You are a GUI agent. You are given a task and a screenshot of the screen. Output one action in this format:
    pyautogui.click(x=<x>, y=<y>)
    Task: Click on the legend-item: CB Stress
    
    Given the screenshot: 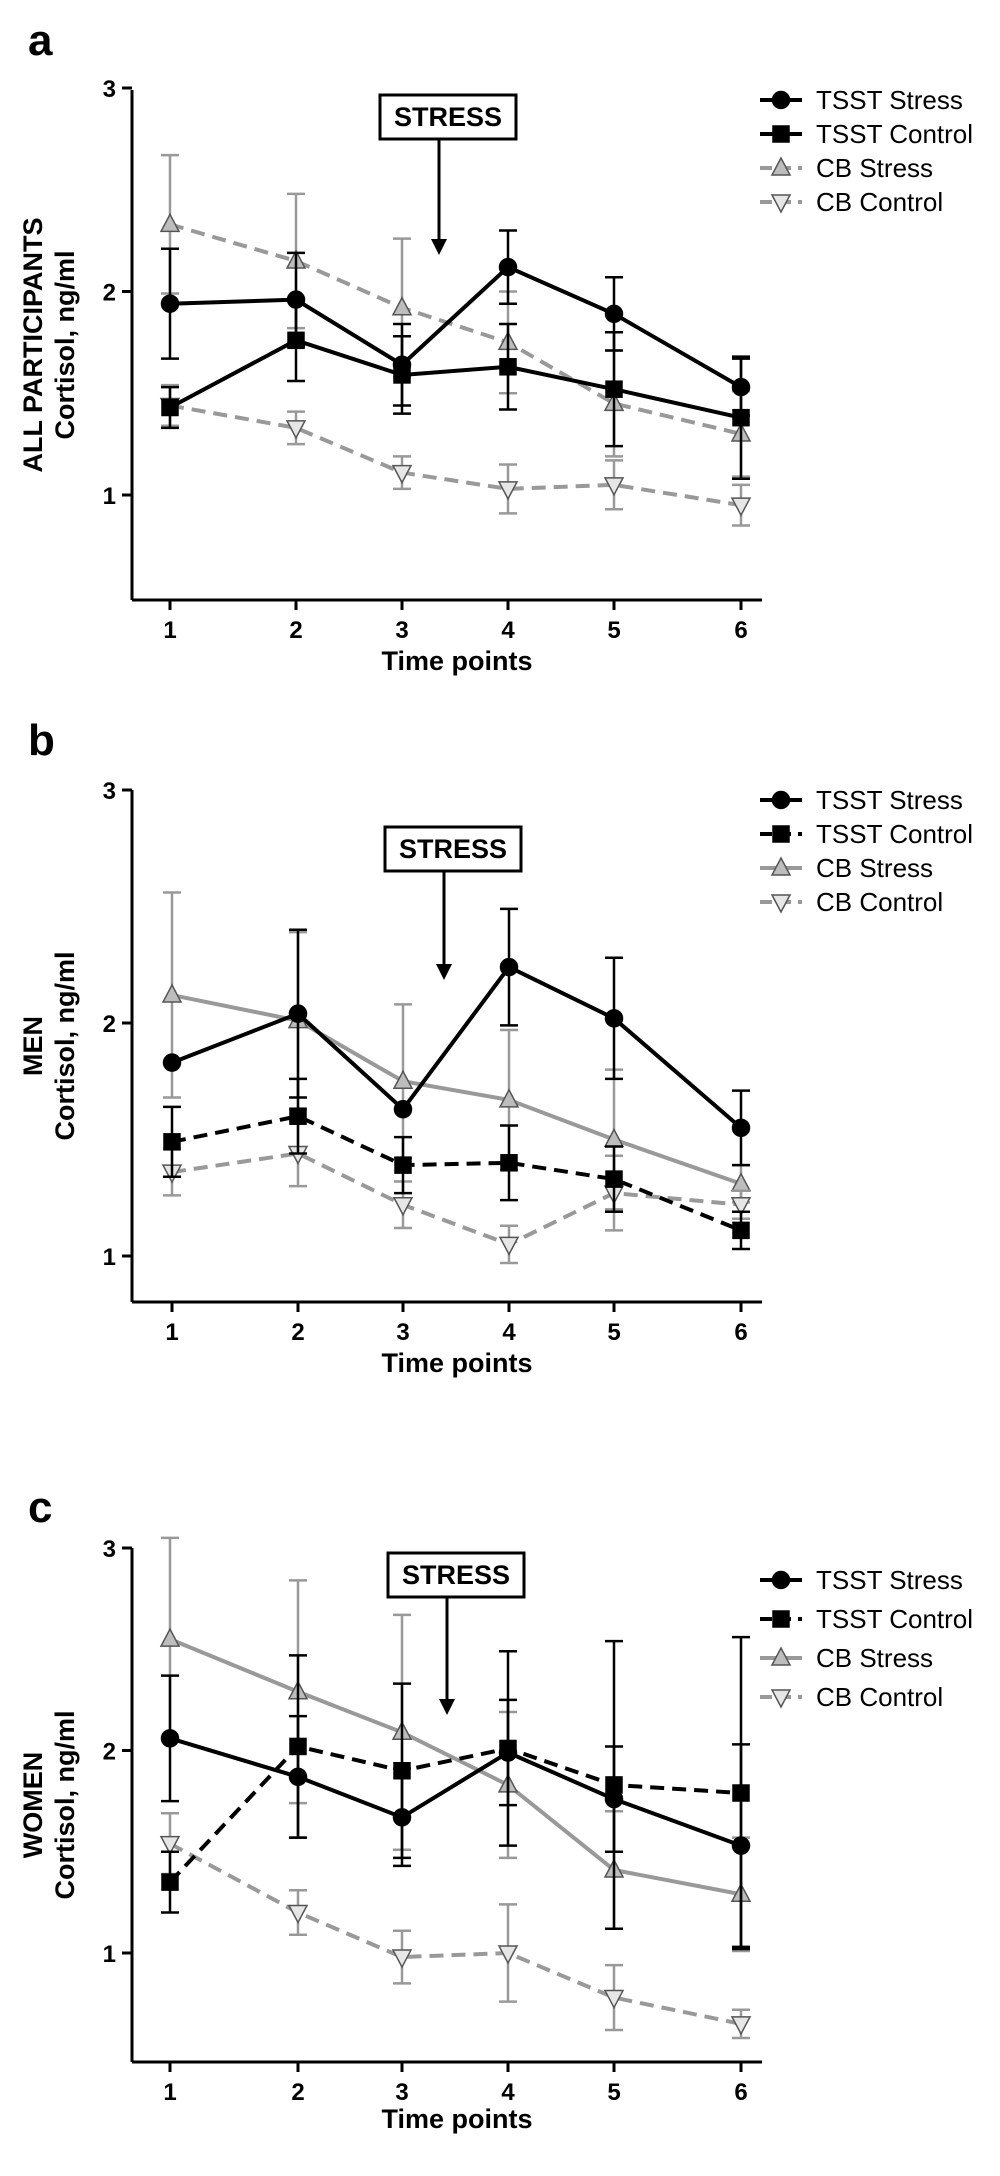 What is the action you would take?
    pyautogui.click(x=846, y=168)
    